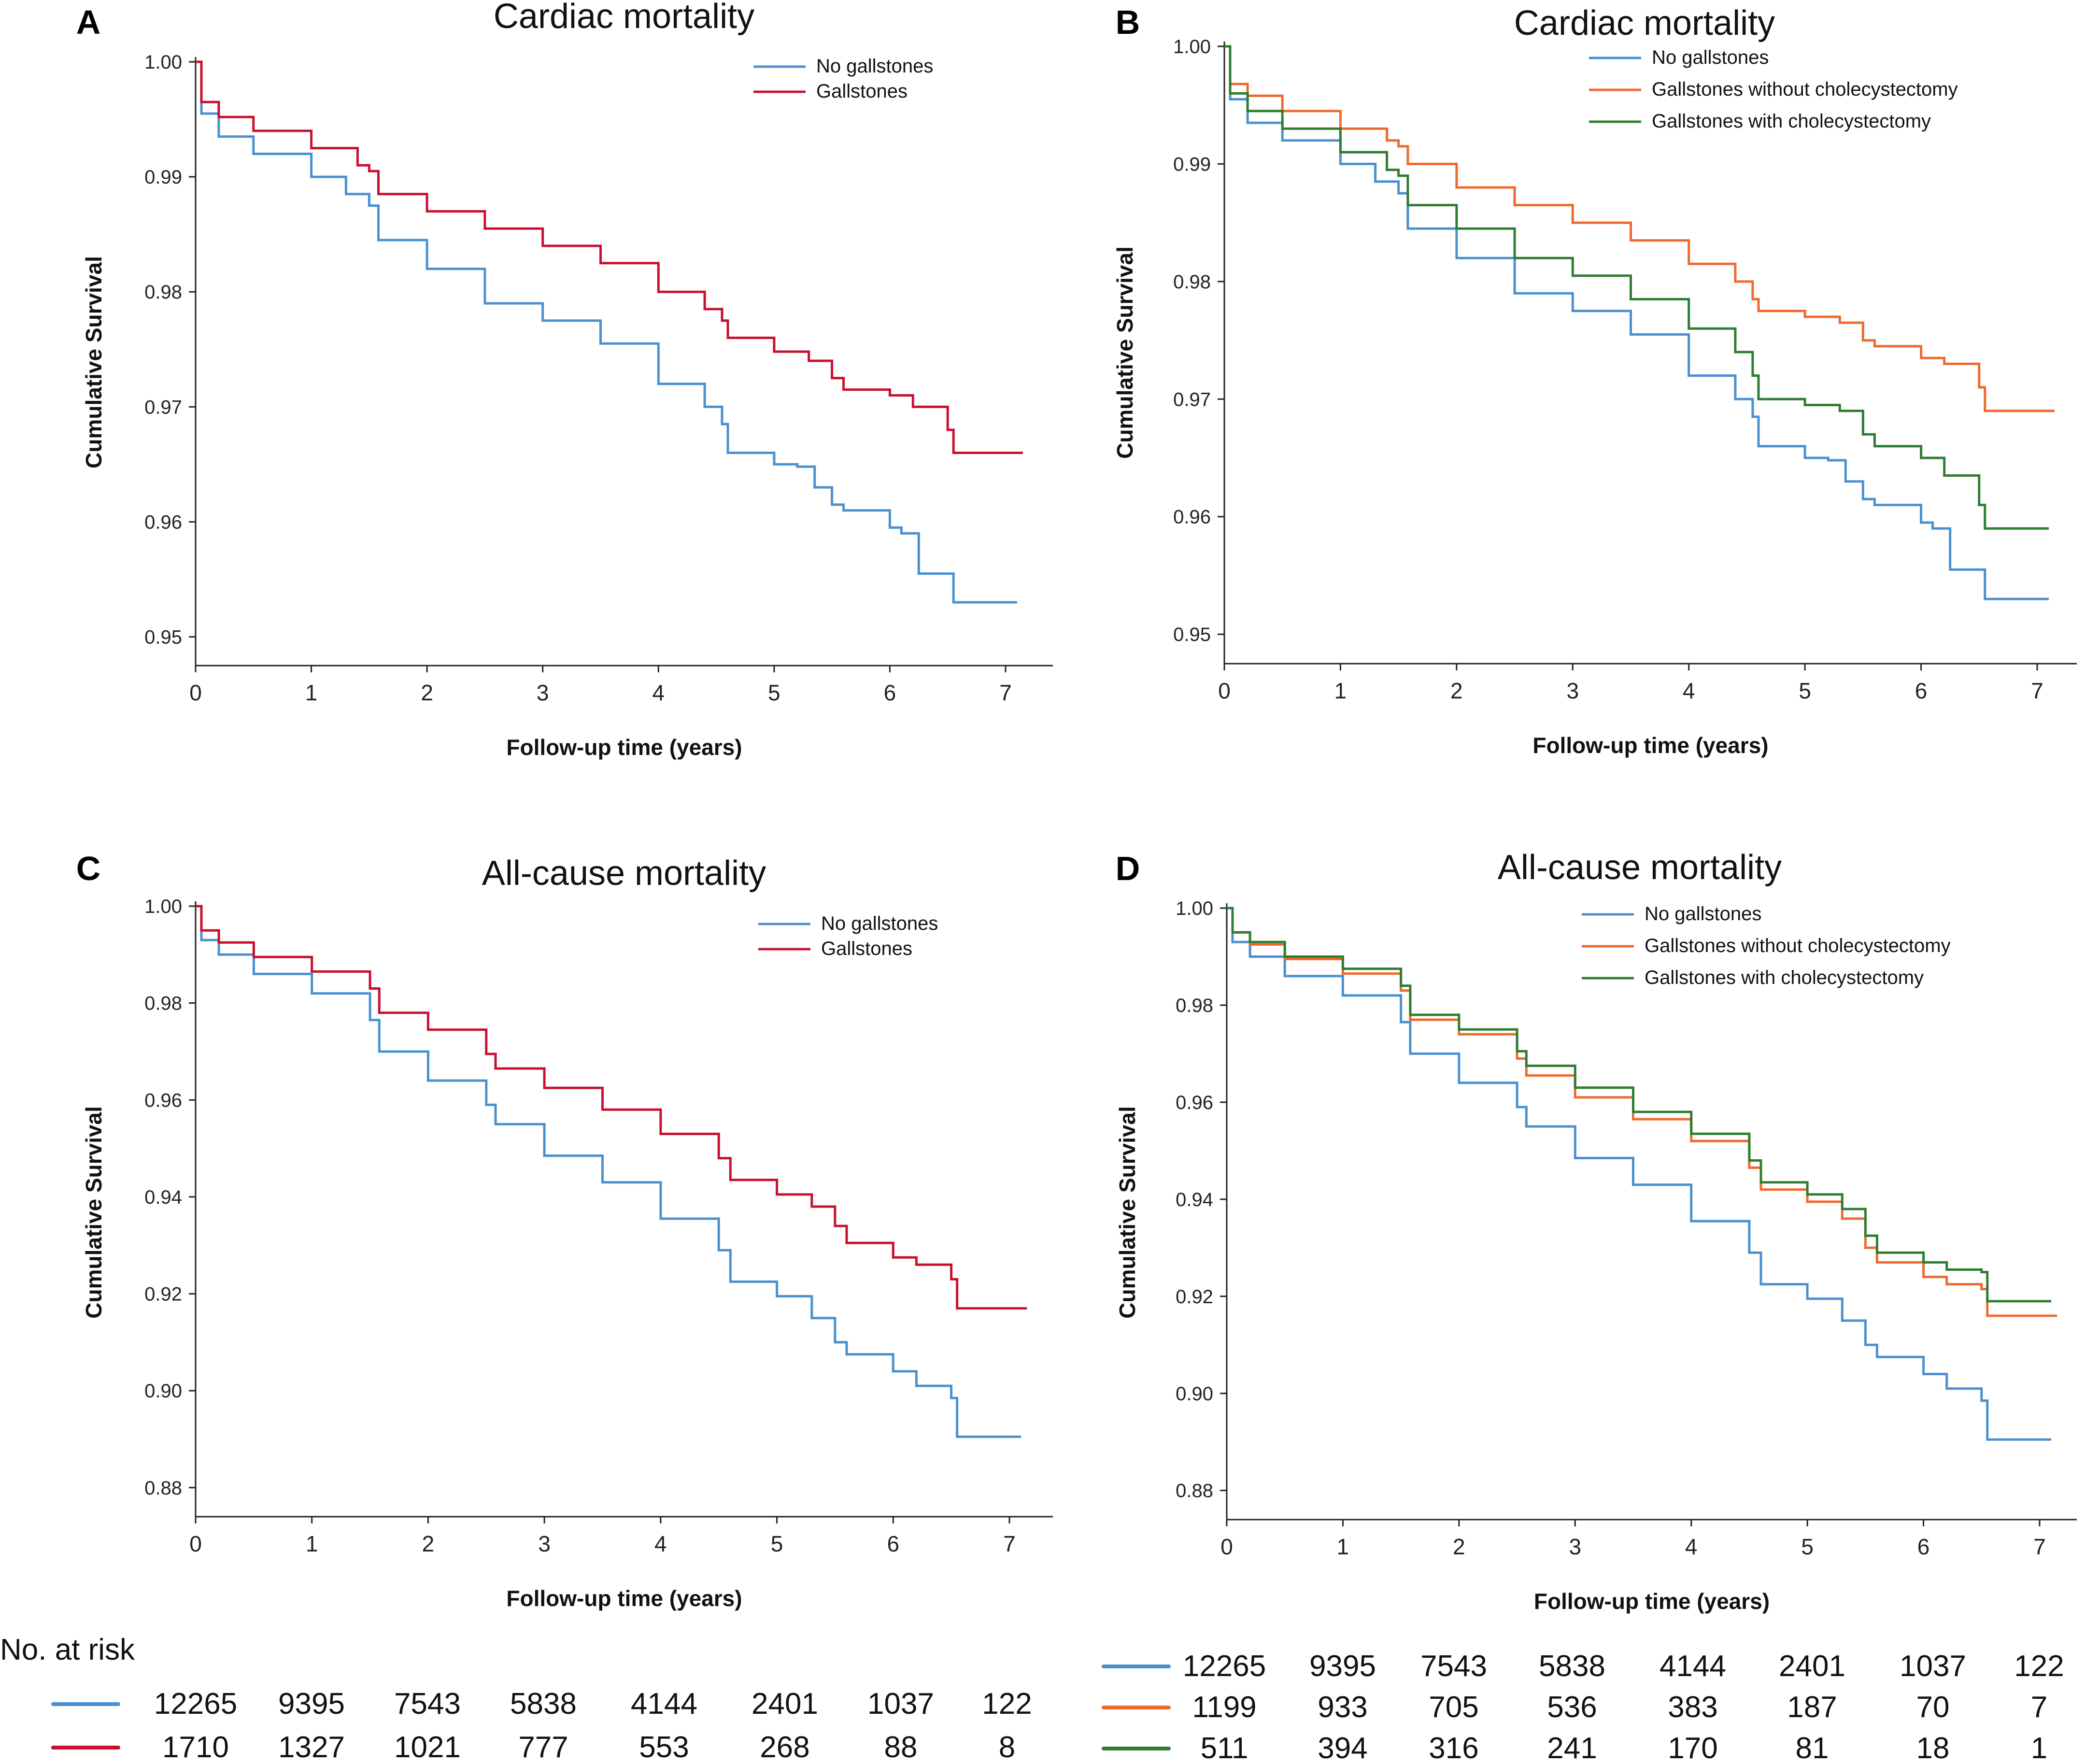  Describe the element at coordinates (1933, 1707) in the screenshot. I see `at-risk-count: 70` at that location.